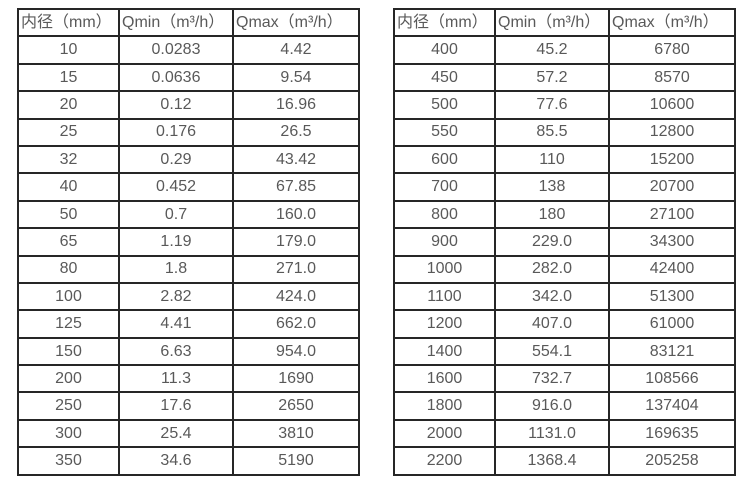  What do you see at coordinates (296, 296) in the screenshot?
I see `qmax-cell: 424.0` at bounding box center [296, 296].